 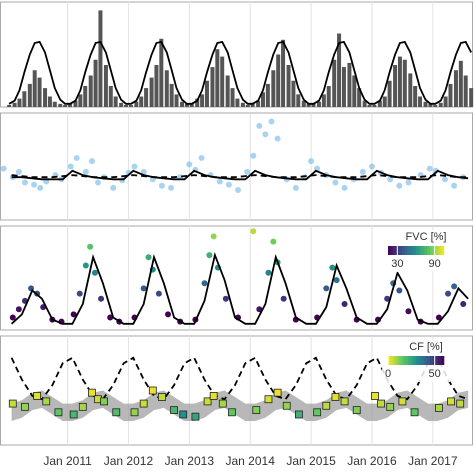 I want to click on line, so click(x=240, y=72).